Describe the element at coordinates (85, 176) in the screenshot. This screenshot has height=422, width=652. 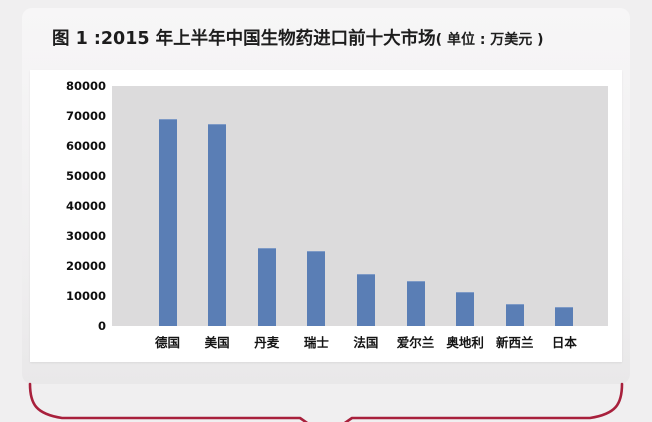
I see `y-axis-tick: 50000` at that location.